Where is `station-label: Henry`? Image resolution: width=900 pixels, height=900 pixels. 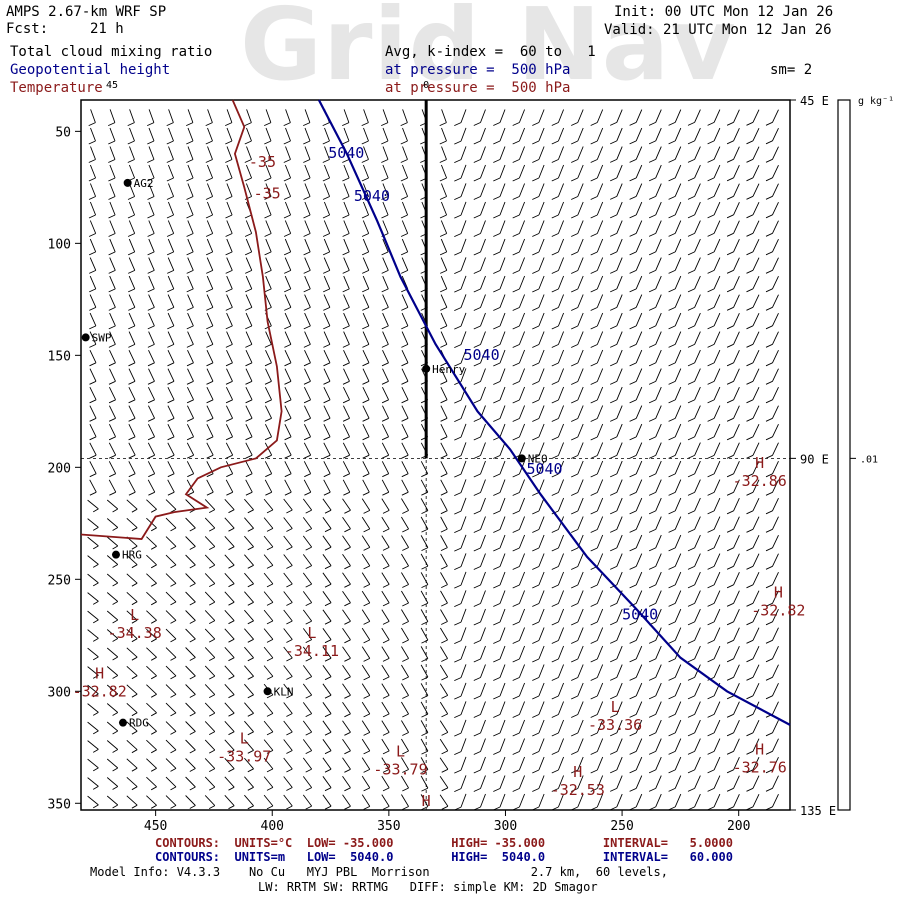 station-label: Henry is located at coordinates (448, 369).